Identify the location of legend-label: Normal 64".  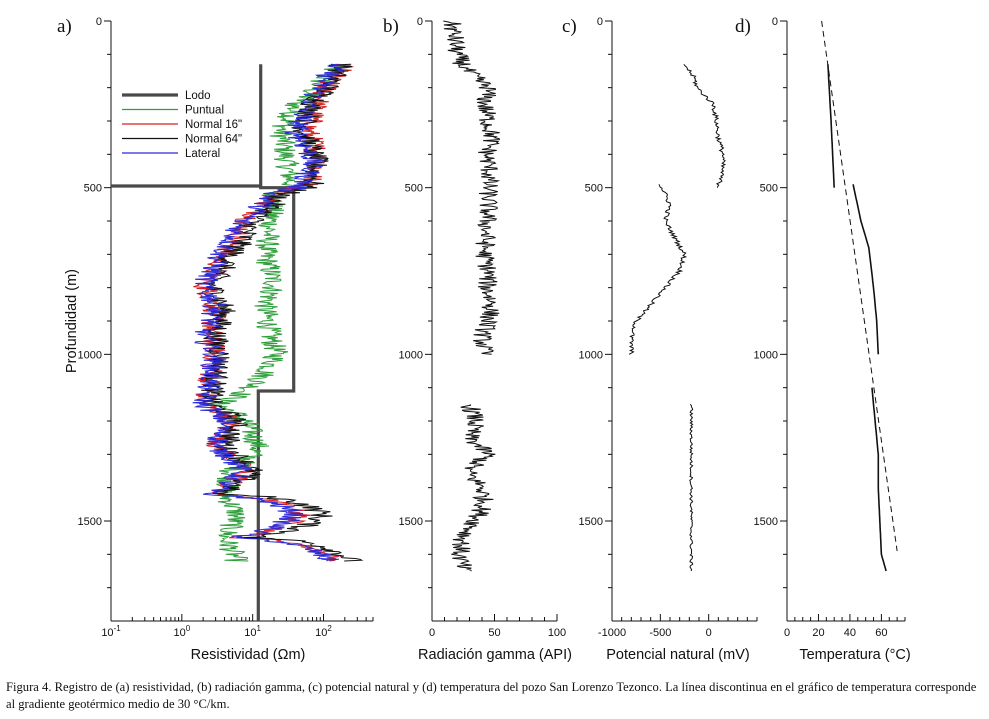
(213, 140).